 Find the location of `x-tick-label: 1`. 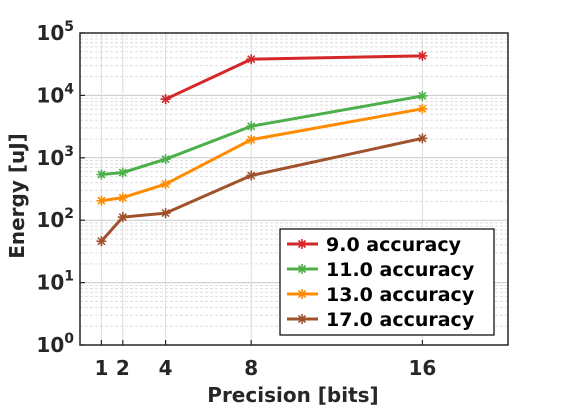

x-tick-label: 1 is located at coordinates (101, 368).